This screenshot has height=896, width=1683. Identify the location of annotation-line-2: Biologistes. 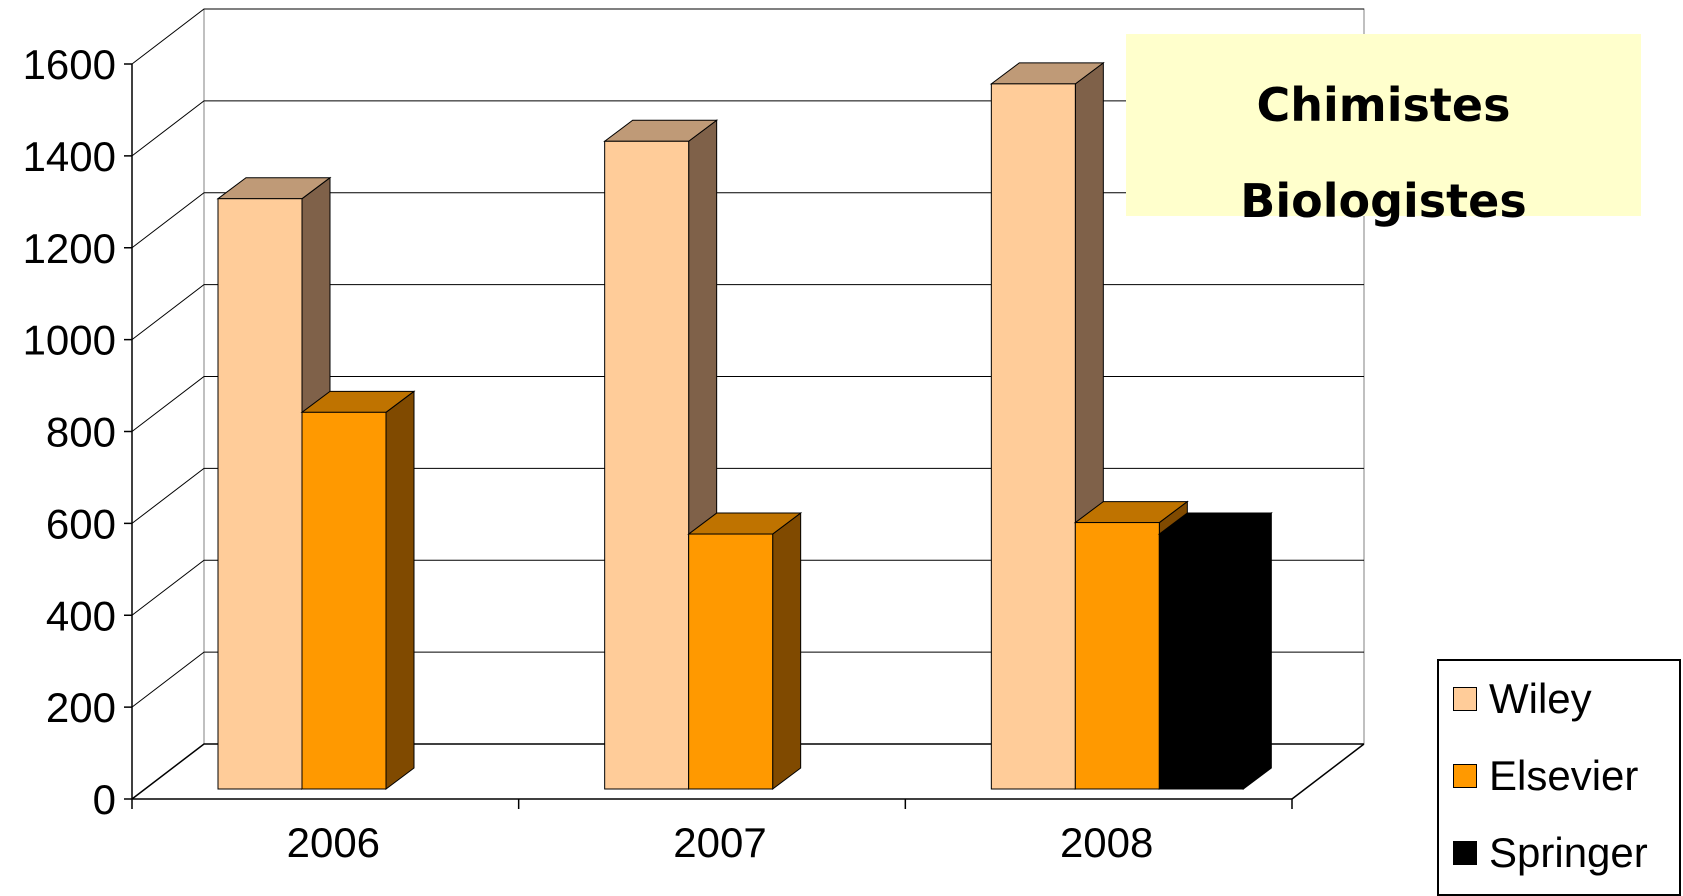
(1383, 201).